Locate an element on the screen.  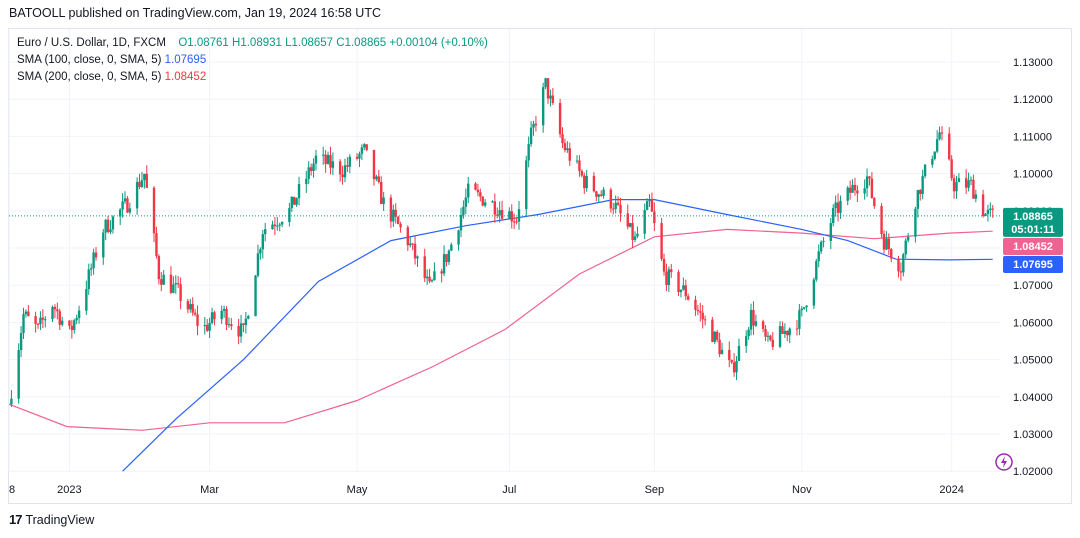
ohlc-low: L1.08657 is located at coordinates (309, 43).